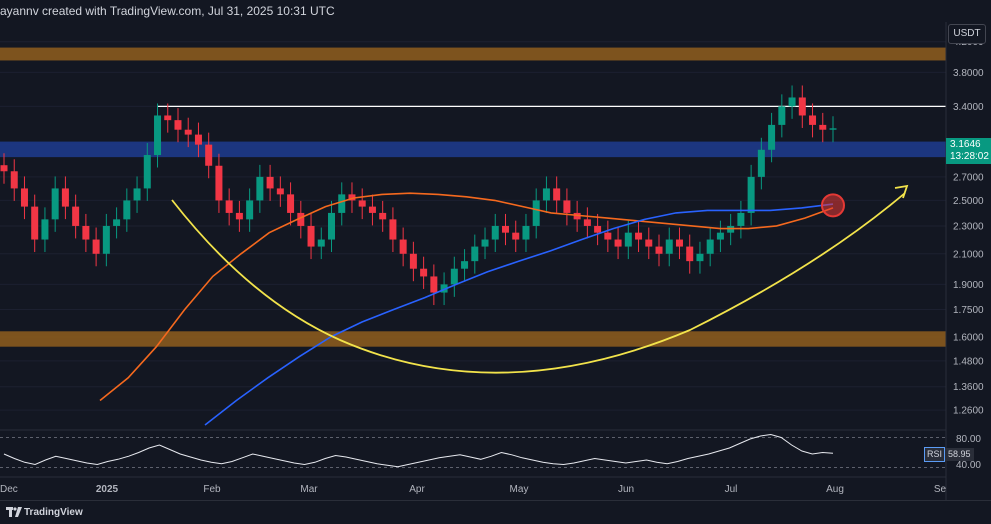 The image size is (991, 524). I want to click on rsi-value-tag: RSI 58.95, so click(949, 454).